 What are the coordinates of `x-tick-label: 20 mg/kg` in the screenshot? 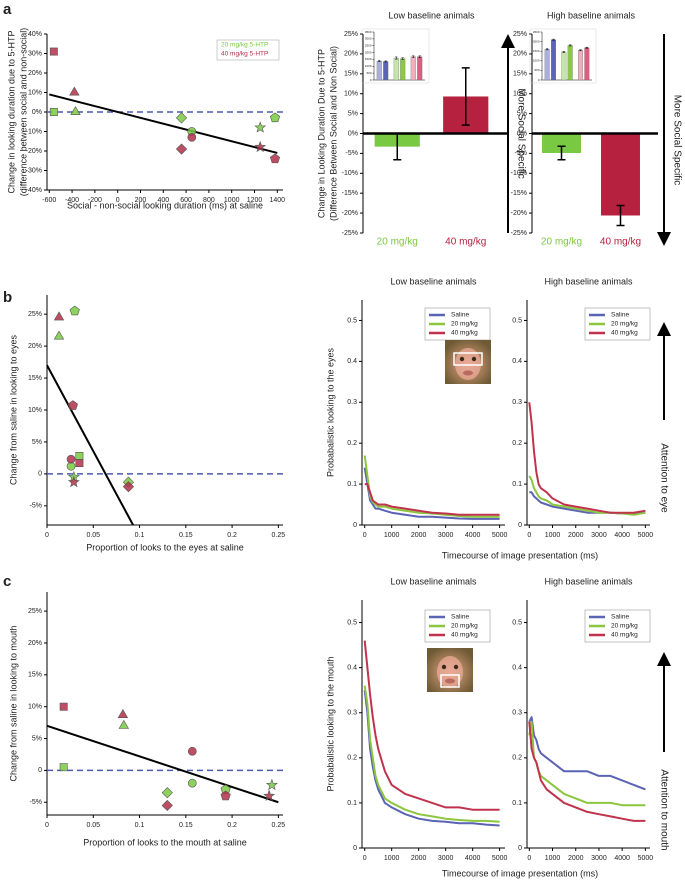 It's located at (397, 242).